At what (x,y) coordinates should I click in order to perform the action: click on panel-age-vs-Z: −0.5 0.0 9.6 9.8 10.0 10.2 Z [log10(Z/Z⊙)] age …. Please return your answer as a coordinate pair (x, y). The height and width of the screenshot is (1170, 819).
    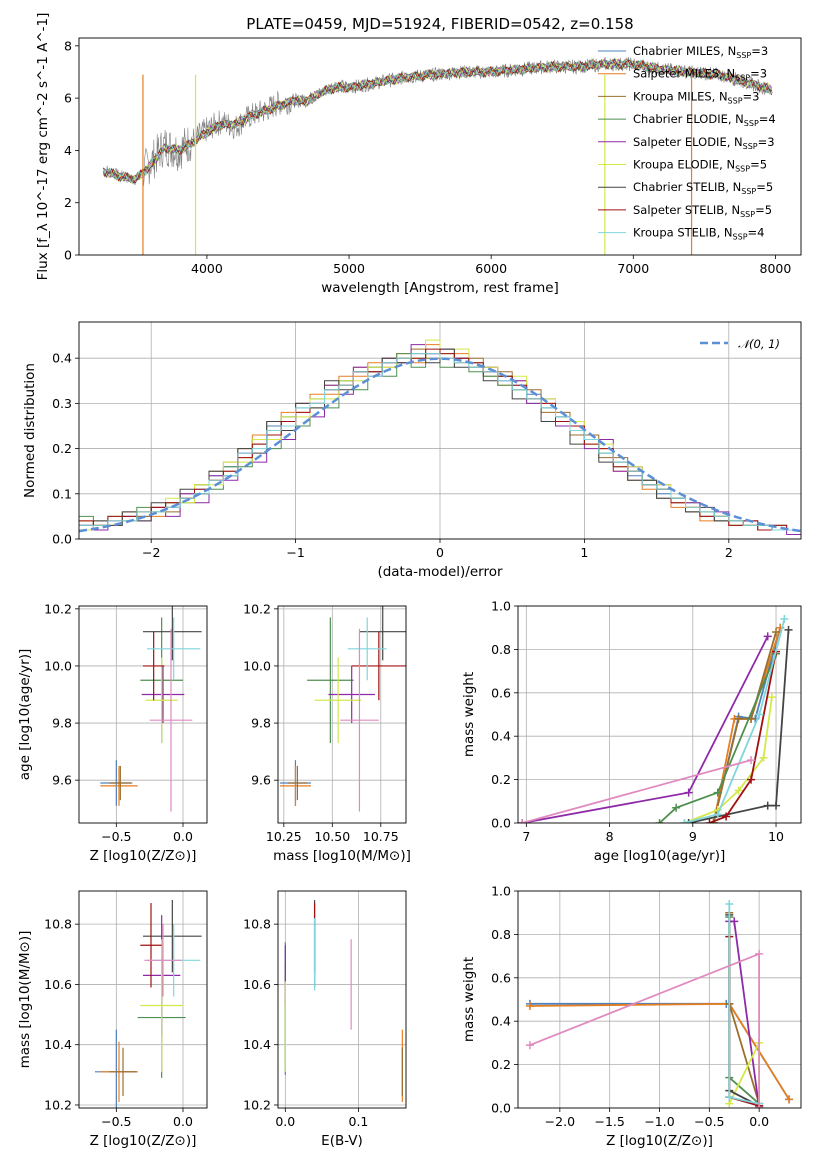
    Looking at the image, I should click on (112, 732).